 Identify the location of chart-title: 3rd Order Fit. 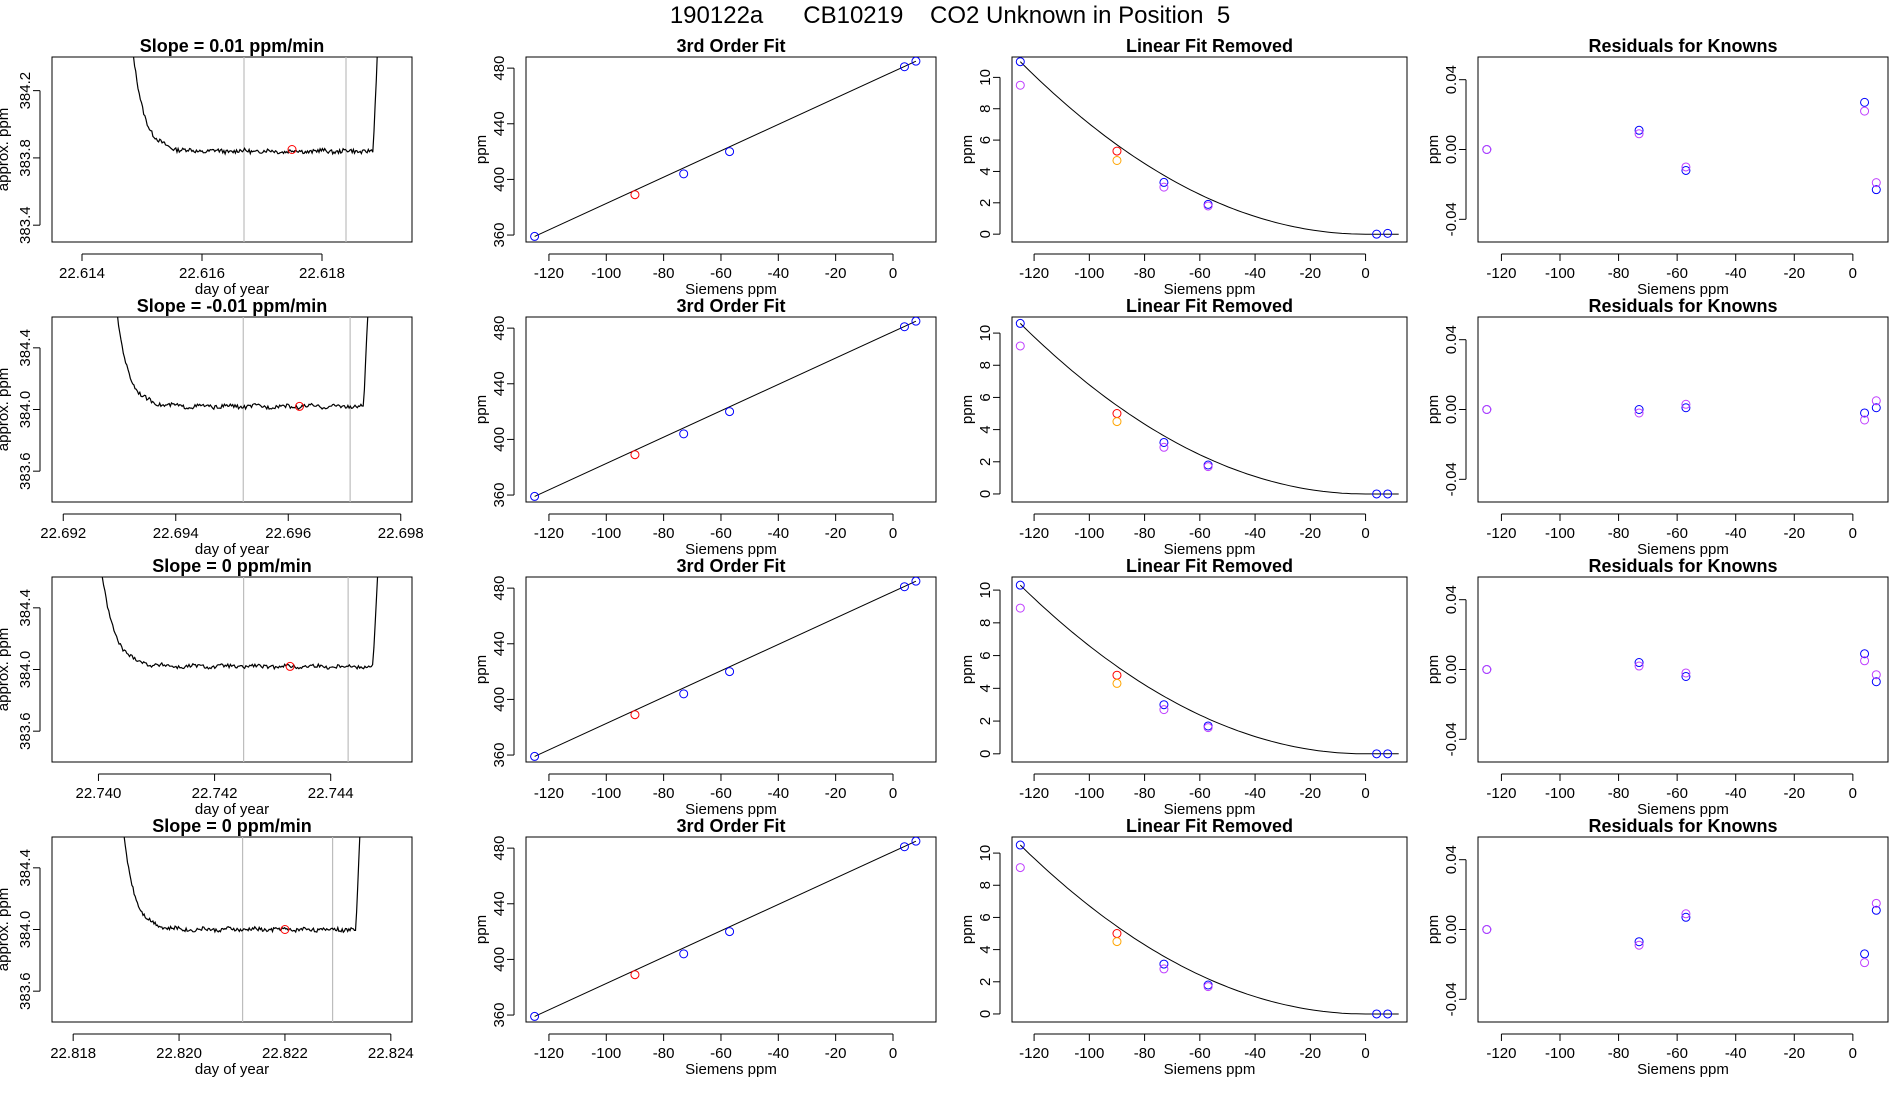
(730, 46).